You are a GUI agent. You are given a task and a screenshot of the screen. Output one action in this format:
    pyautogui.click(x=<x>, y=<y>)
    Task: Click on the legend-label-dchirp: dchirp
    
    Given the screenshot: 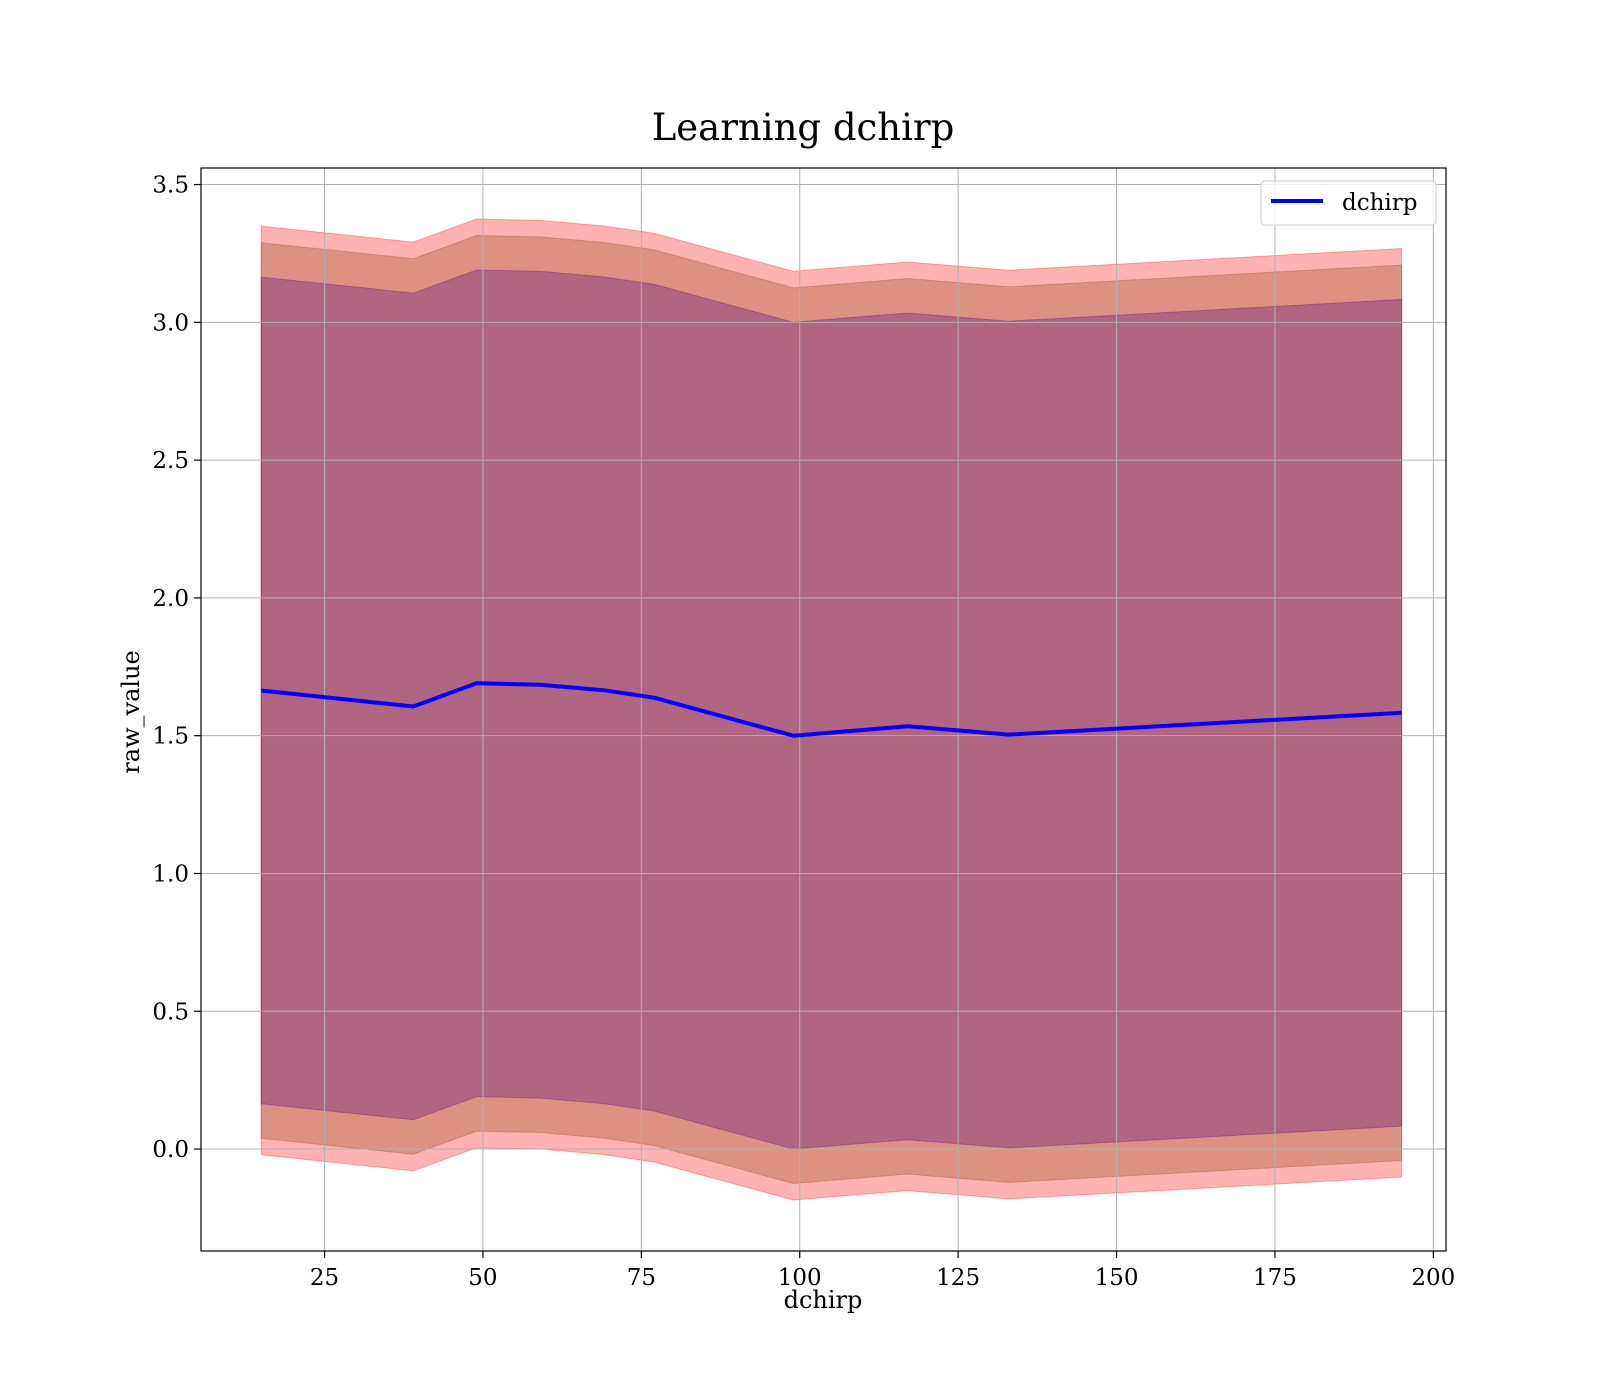 What is the action you would take?
    pyautogui.click(x=1380, y=203)
    